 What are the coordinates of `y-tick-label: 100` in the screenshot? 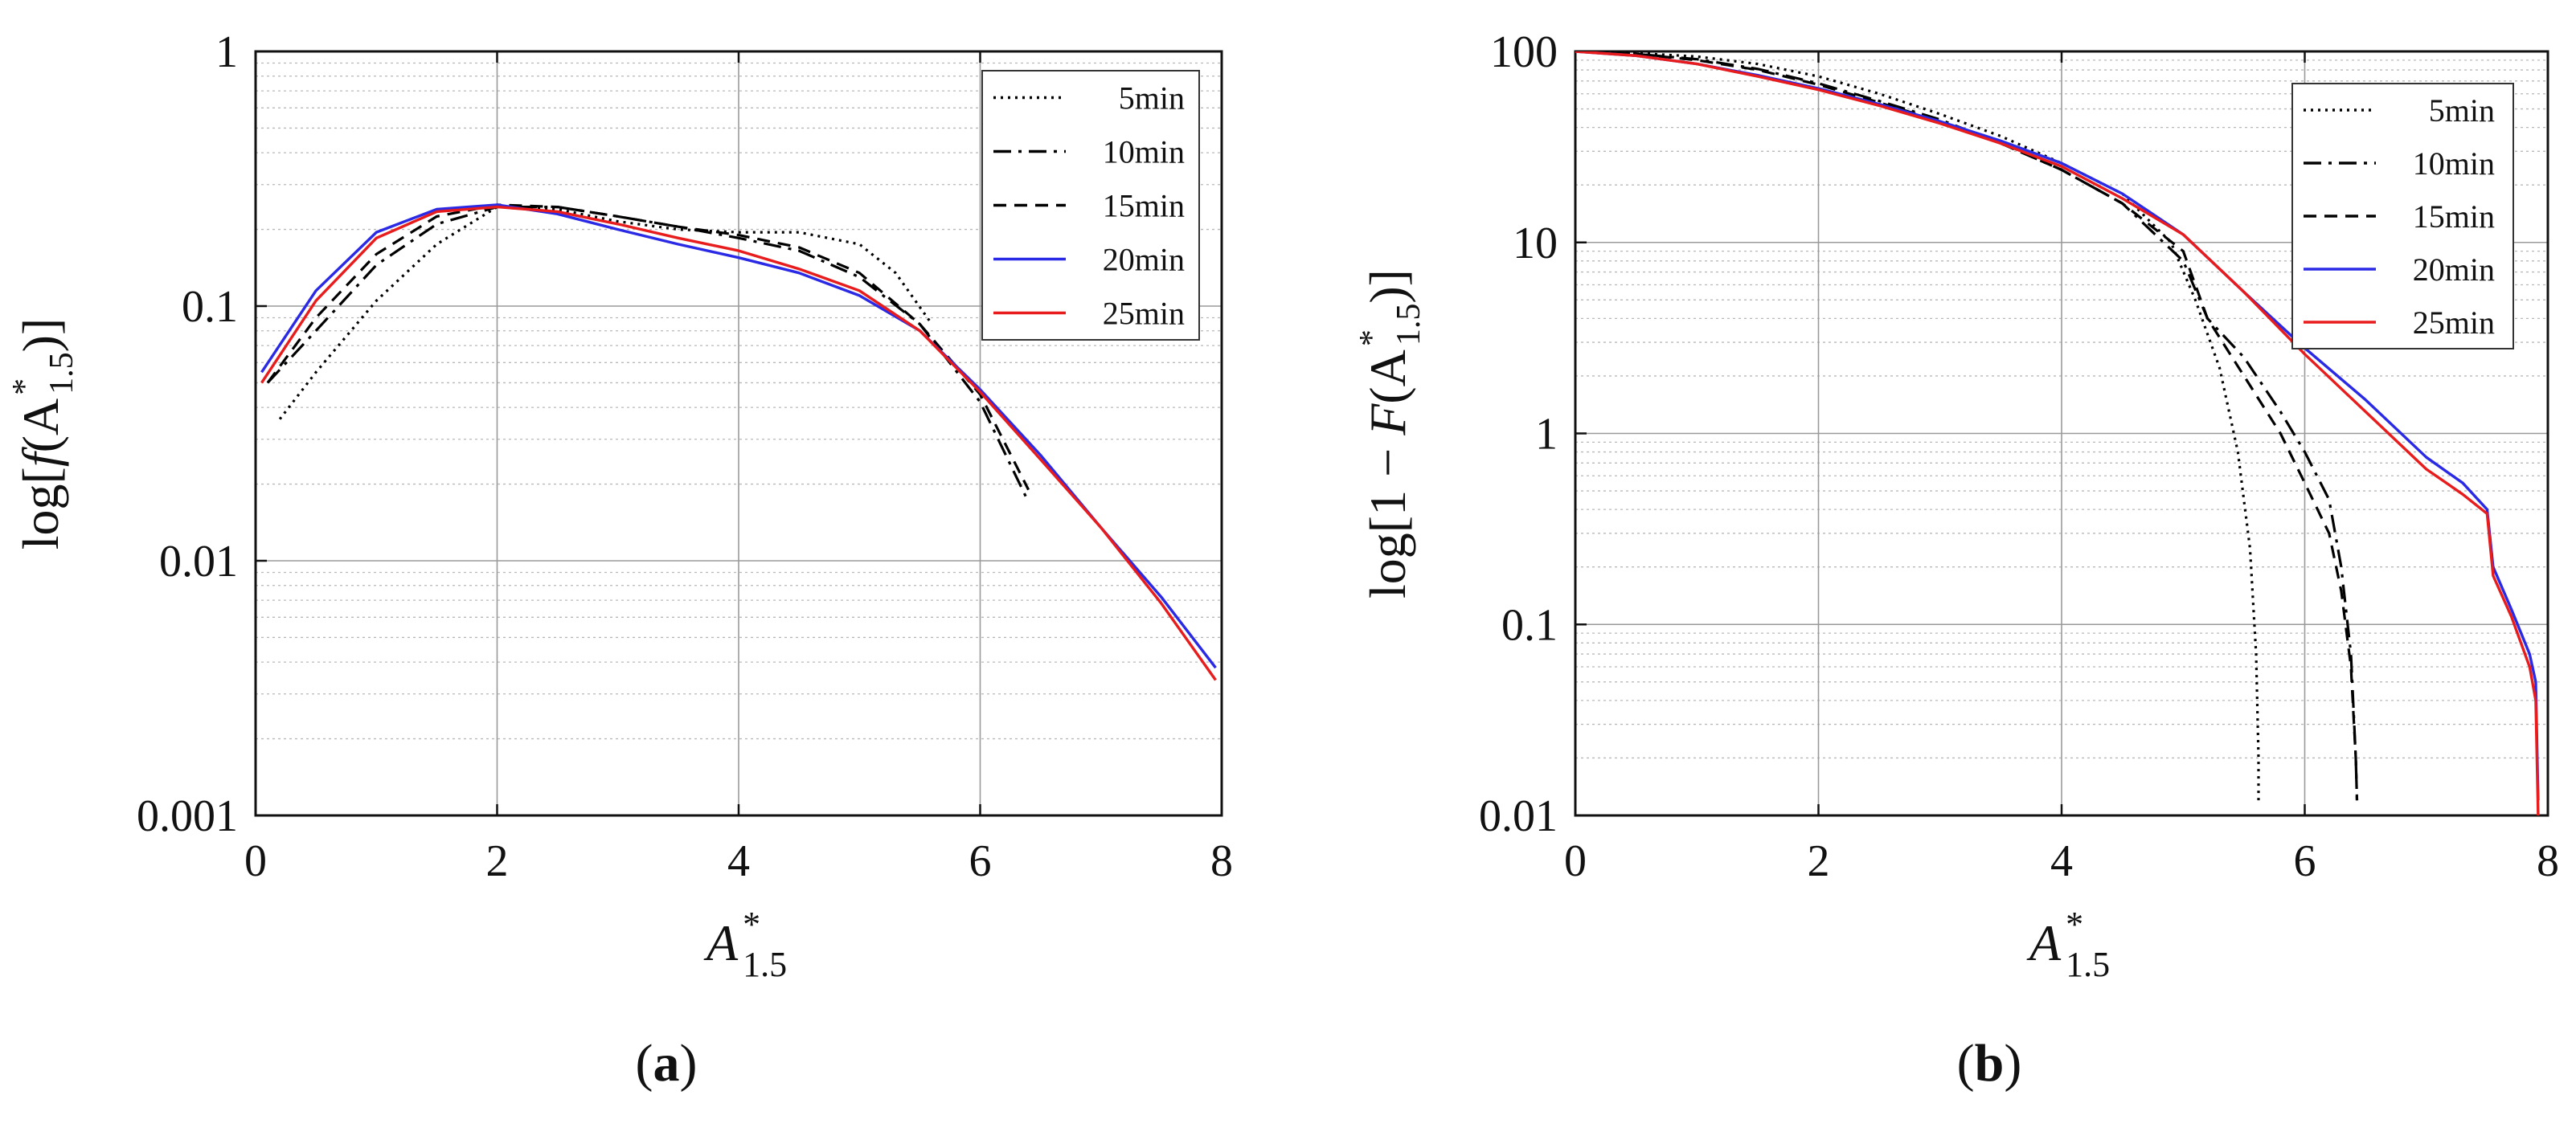 It's located at (1524, 52).